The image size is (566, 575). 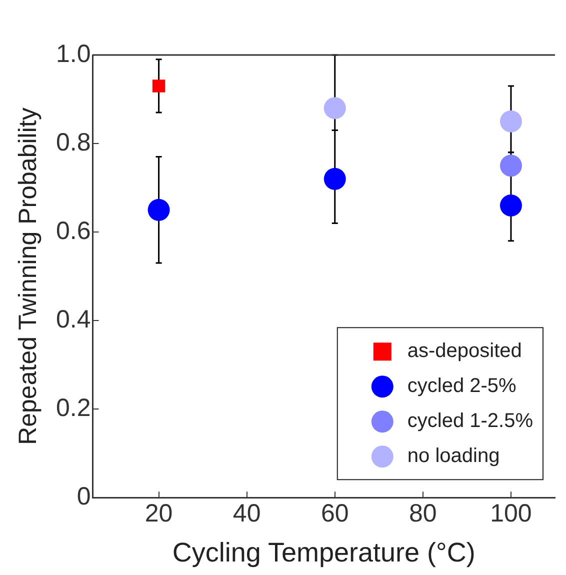 I want to click on y-tick-label: 0.8, so click(x=73, y=142).